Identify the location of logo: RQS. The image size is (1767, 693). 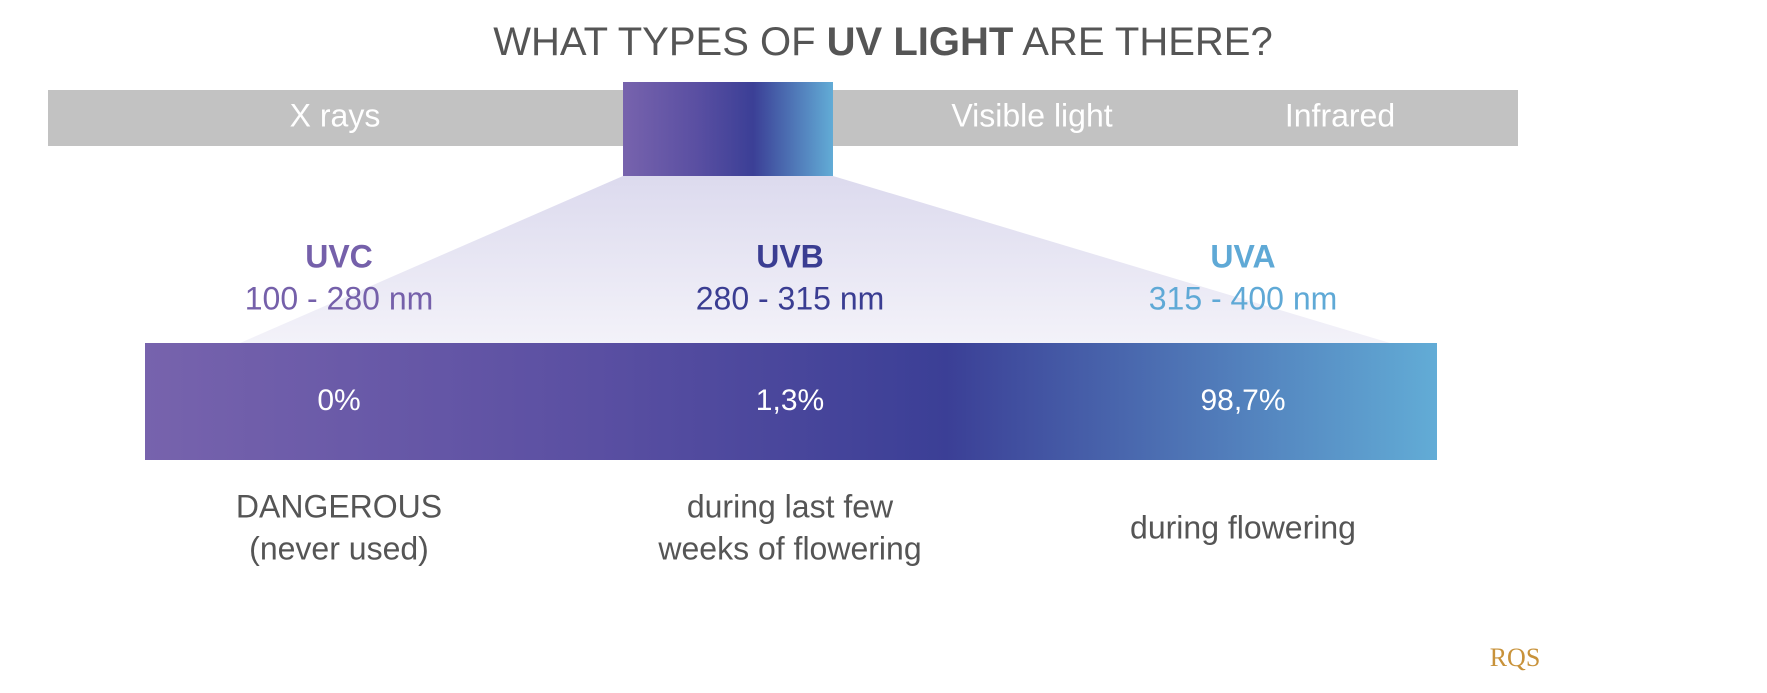
(1515, 657).